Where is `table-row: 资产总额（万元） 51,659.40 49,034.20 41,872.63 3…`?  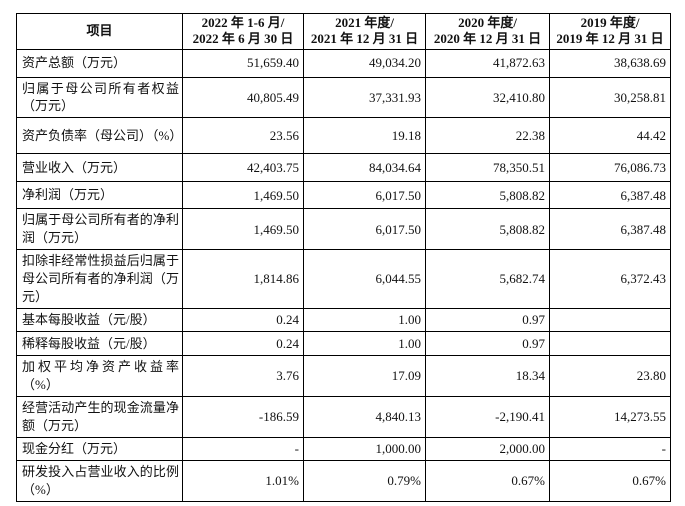 table-row: 资产总额（万元） 51,659.40 49,034.20 41,872.63 3… is located at coordinates (343, 63).